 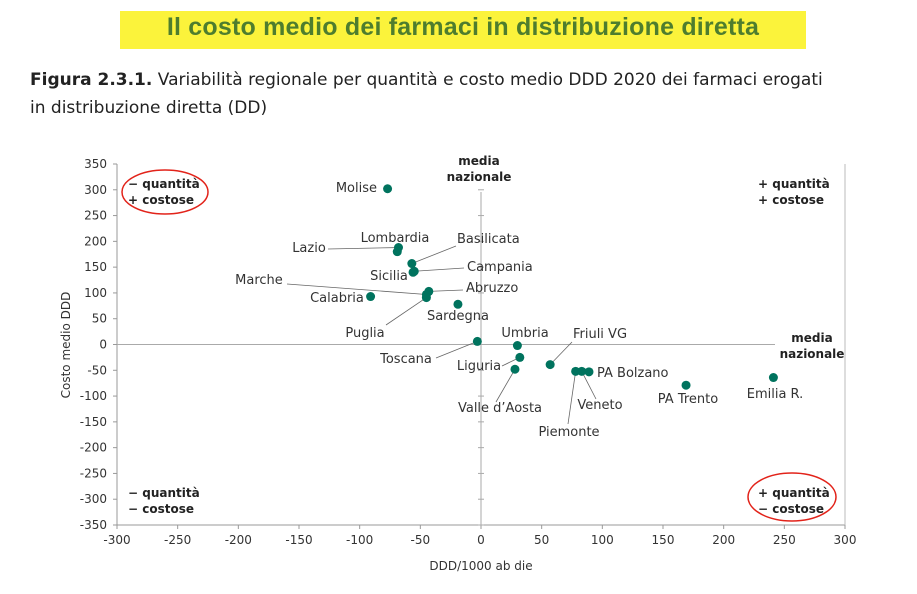 What do you see at coordinates (177, 540) in the screenshot?
I see `x-tick-label: -250` at bounding box center [177, 540].